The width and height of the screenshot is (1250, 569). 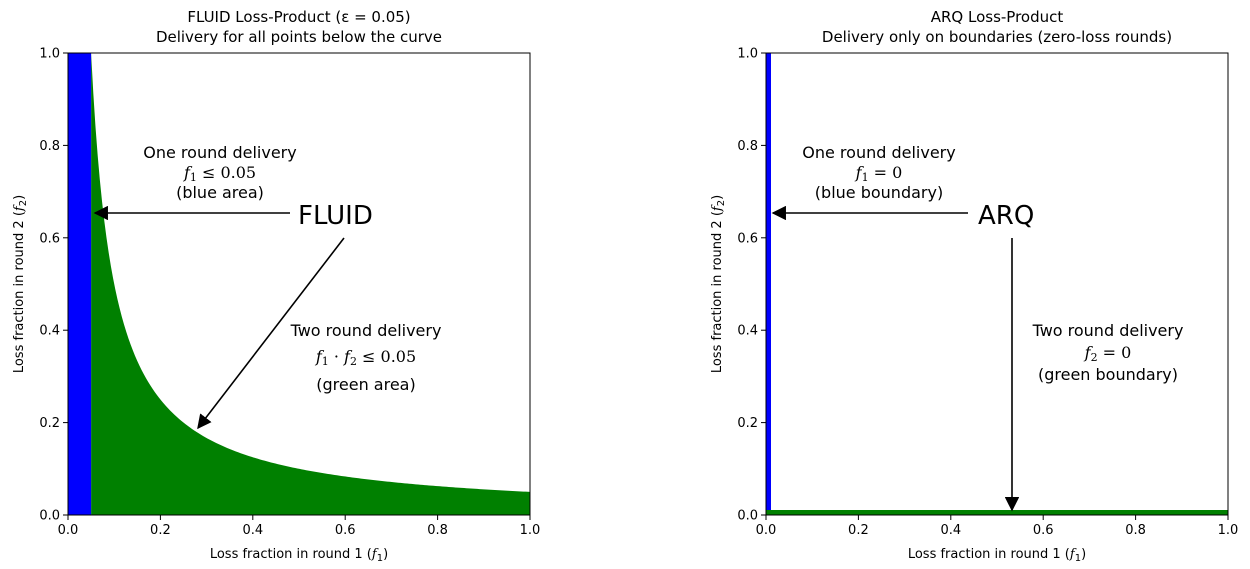 What do you see at coordinates (298, 17) in the screenshot?
I see `fluid-title: FLUID Loss-Product (ε = 0.05)` at bounding box center [298, 17].